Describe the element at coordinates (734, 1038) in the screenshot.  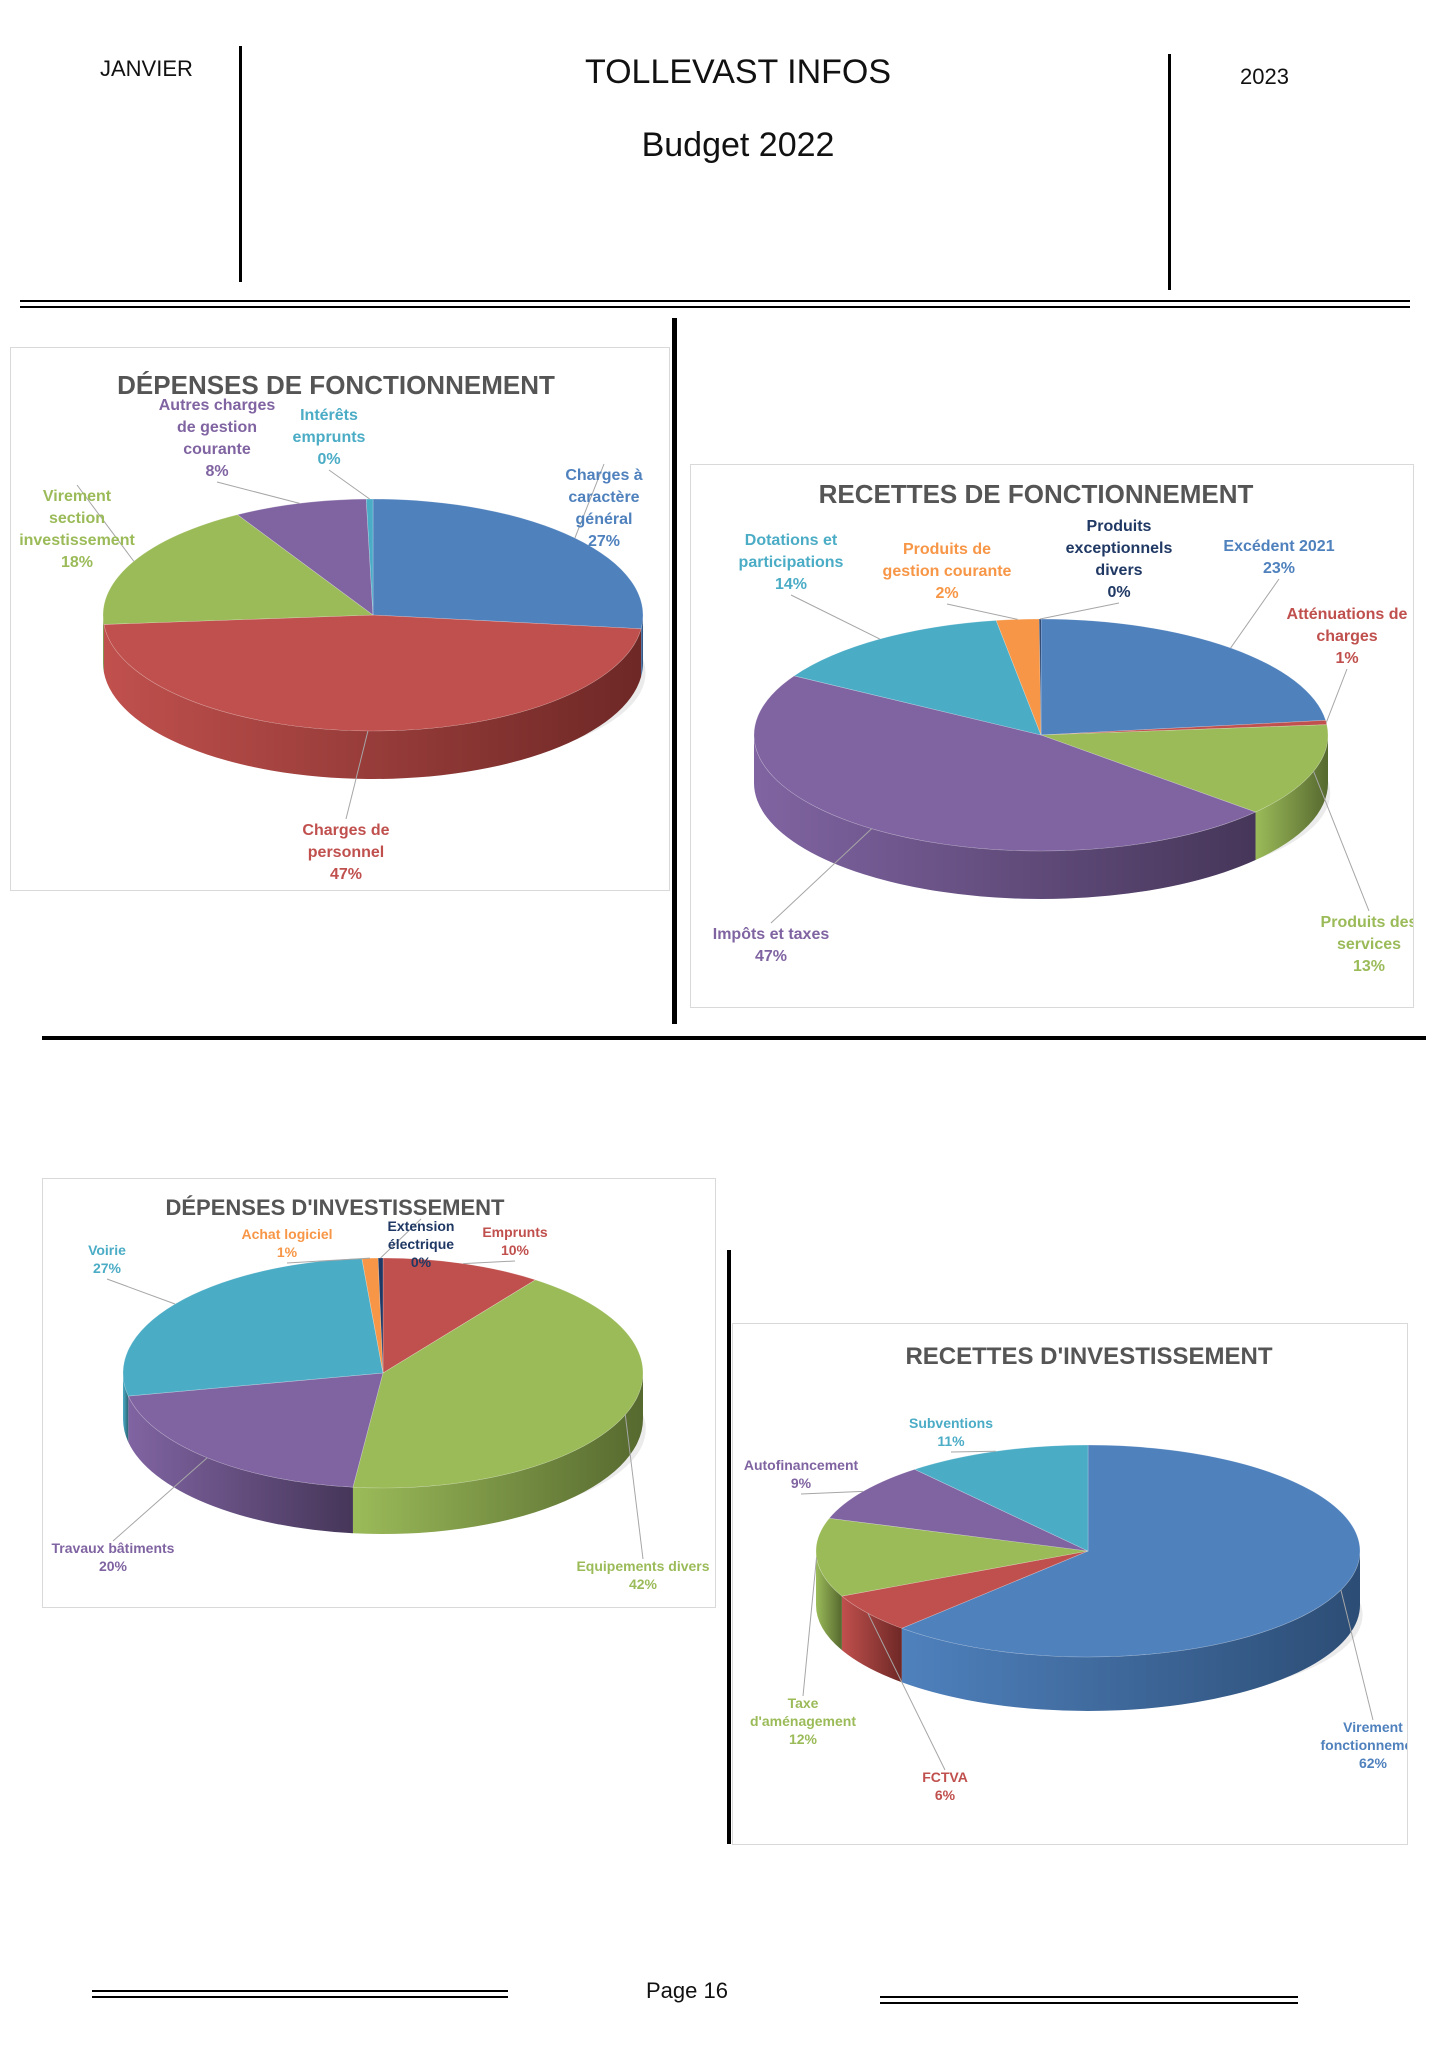
I see `middle-rule` at that location.